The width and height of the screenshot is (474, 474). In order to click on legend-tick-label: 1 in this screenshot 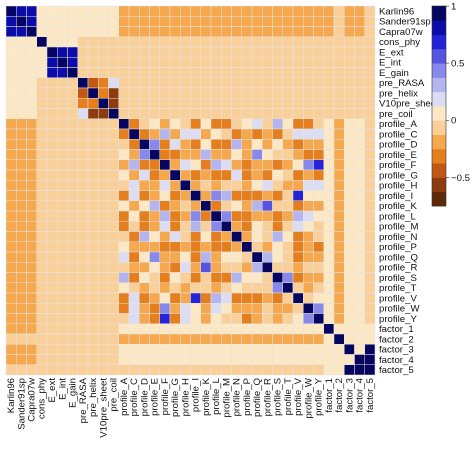, I will do `click(453, 6)`.